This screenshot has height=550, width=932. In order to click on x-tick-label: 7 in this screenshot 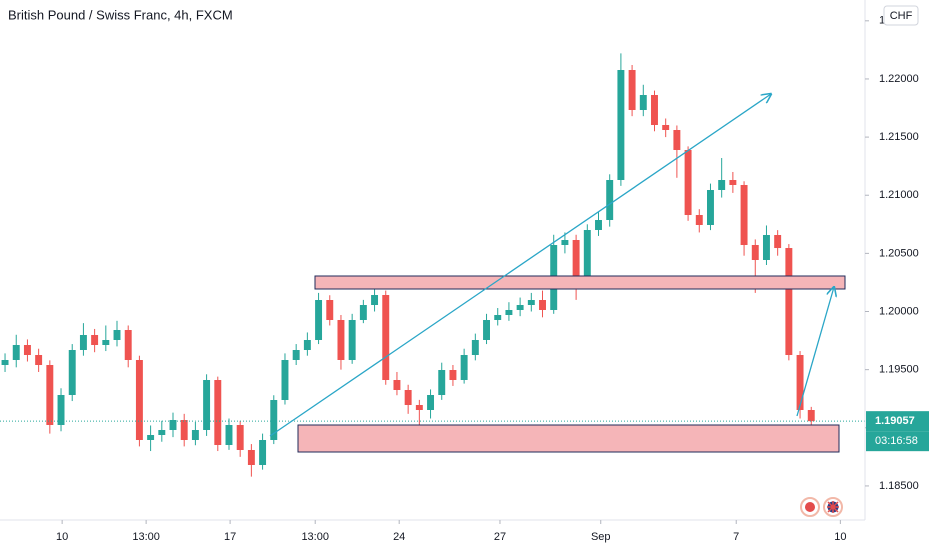, I will do `click(736, 537)`.